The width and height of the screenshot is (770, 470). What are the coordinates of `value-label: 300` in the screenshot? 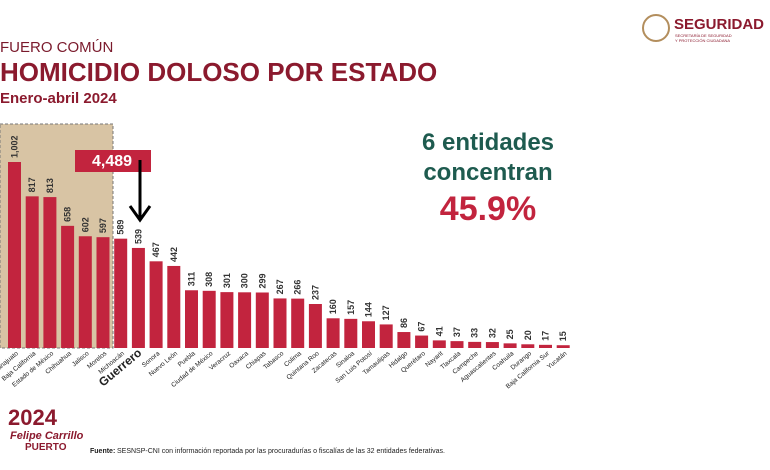 It's located at (245, 280).